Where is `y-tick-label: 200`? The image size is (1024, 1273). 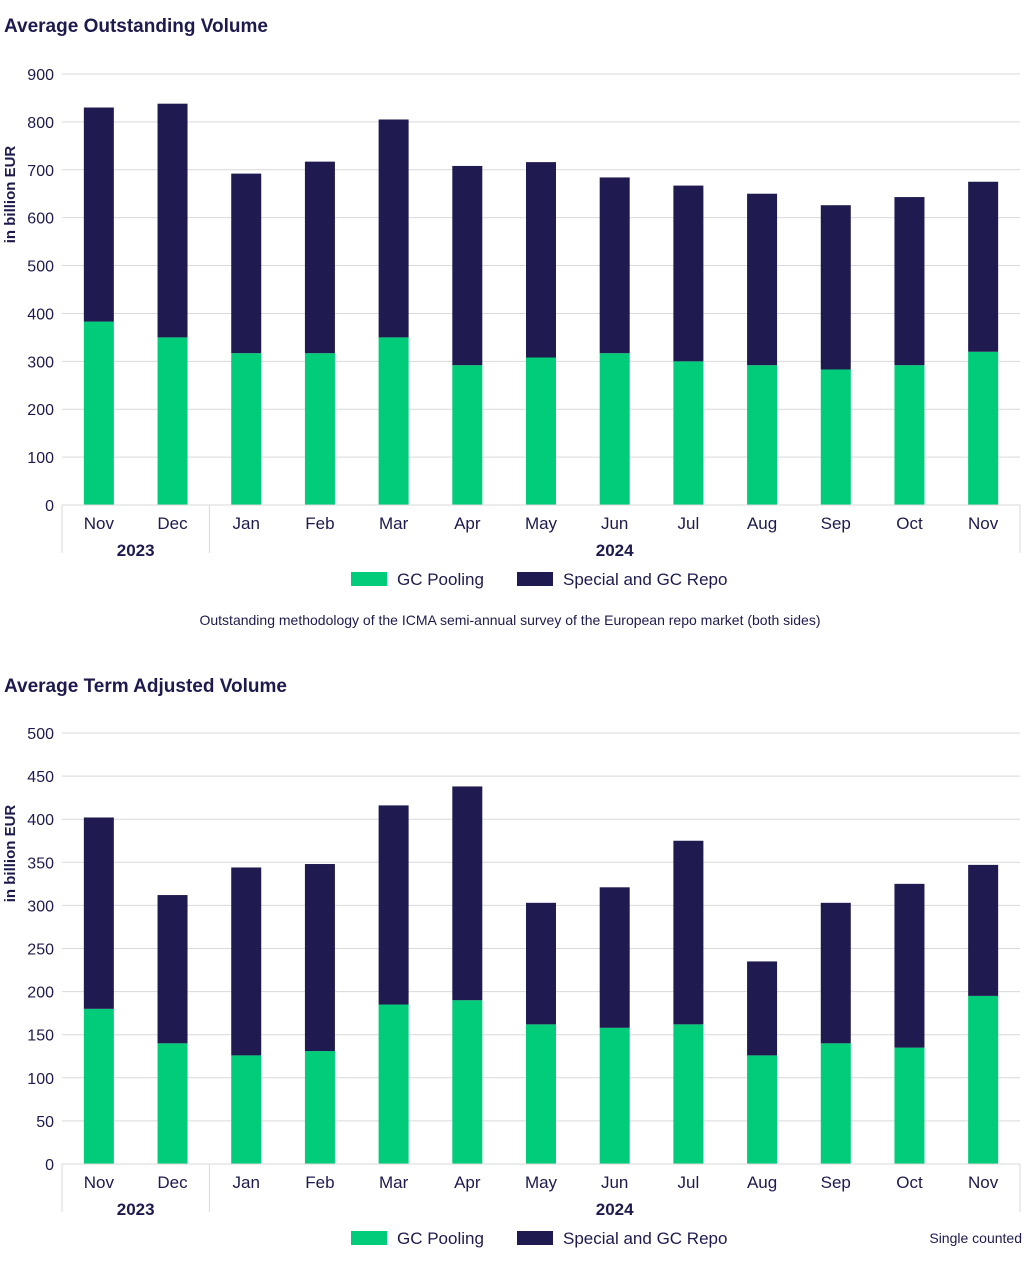
y-tick-label: 200 is located at coordinates (40, 410).